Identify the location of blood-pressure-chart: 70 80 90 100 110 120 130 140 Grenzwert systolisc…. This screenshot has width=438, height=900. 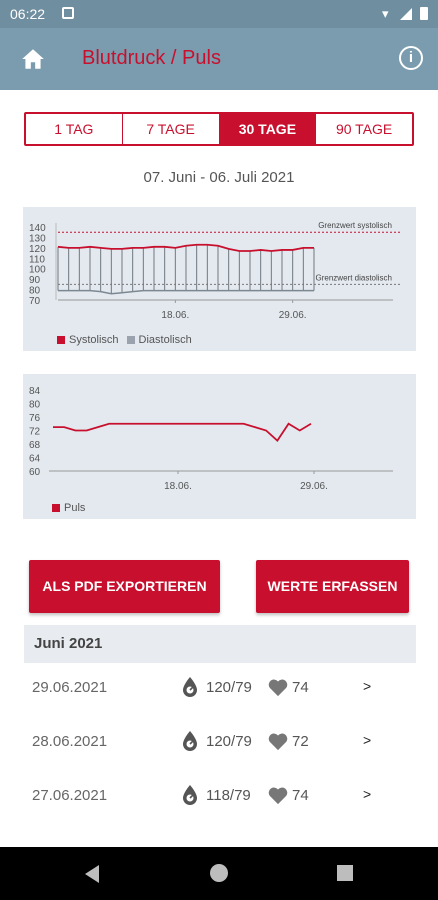
(219, 279).